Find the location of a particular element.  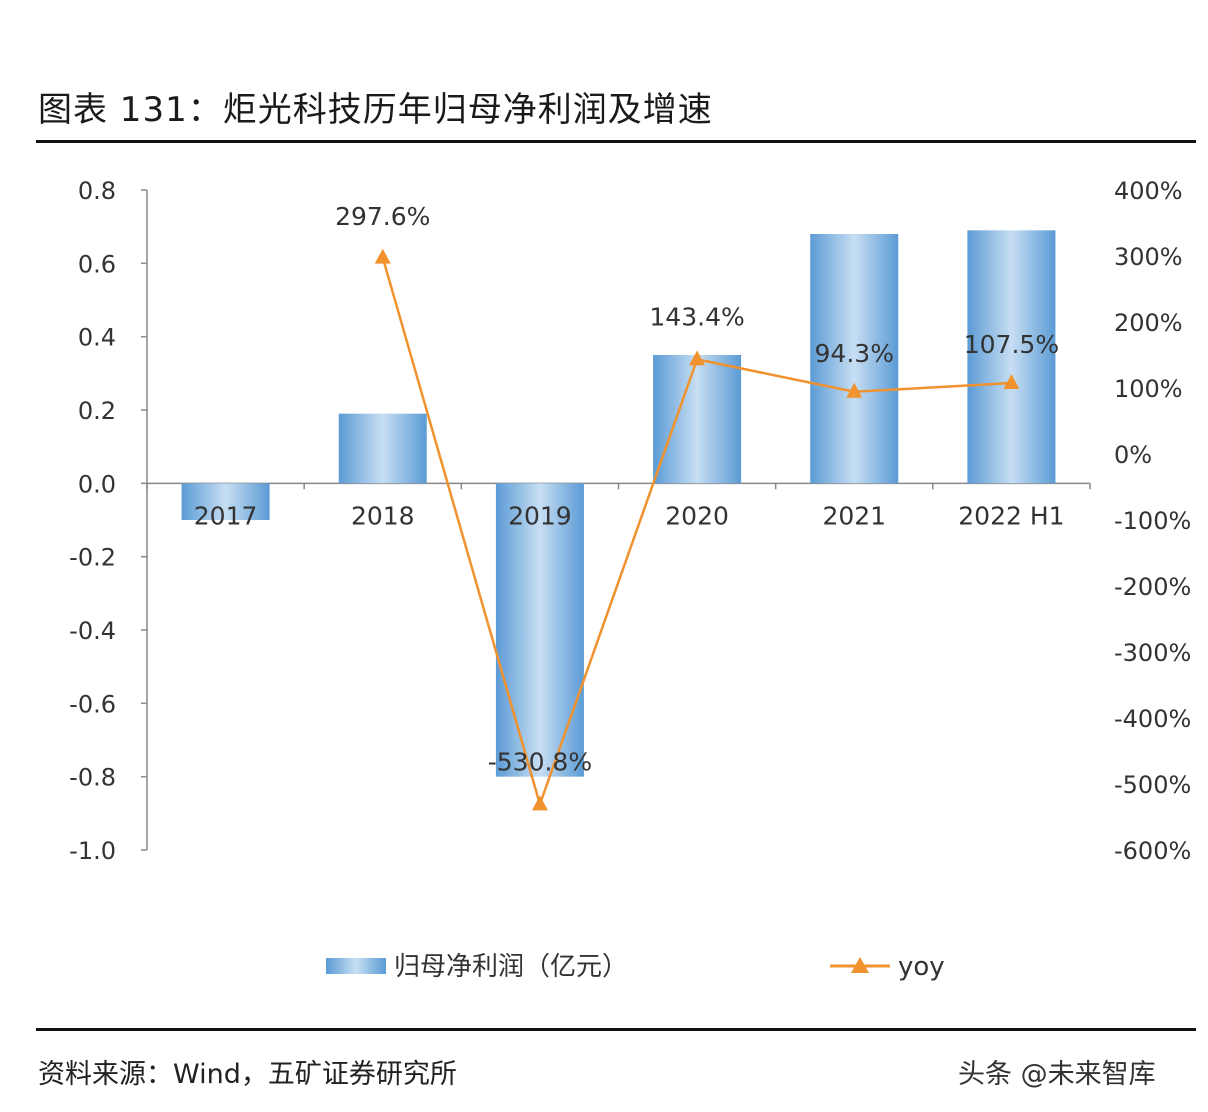

yoy-data-label: 143.4% is located at coordinates (696, 316).